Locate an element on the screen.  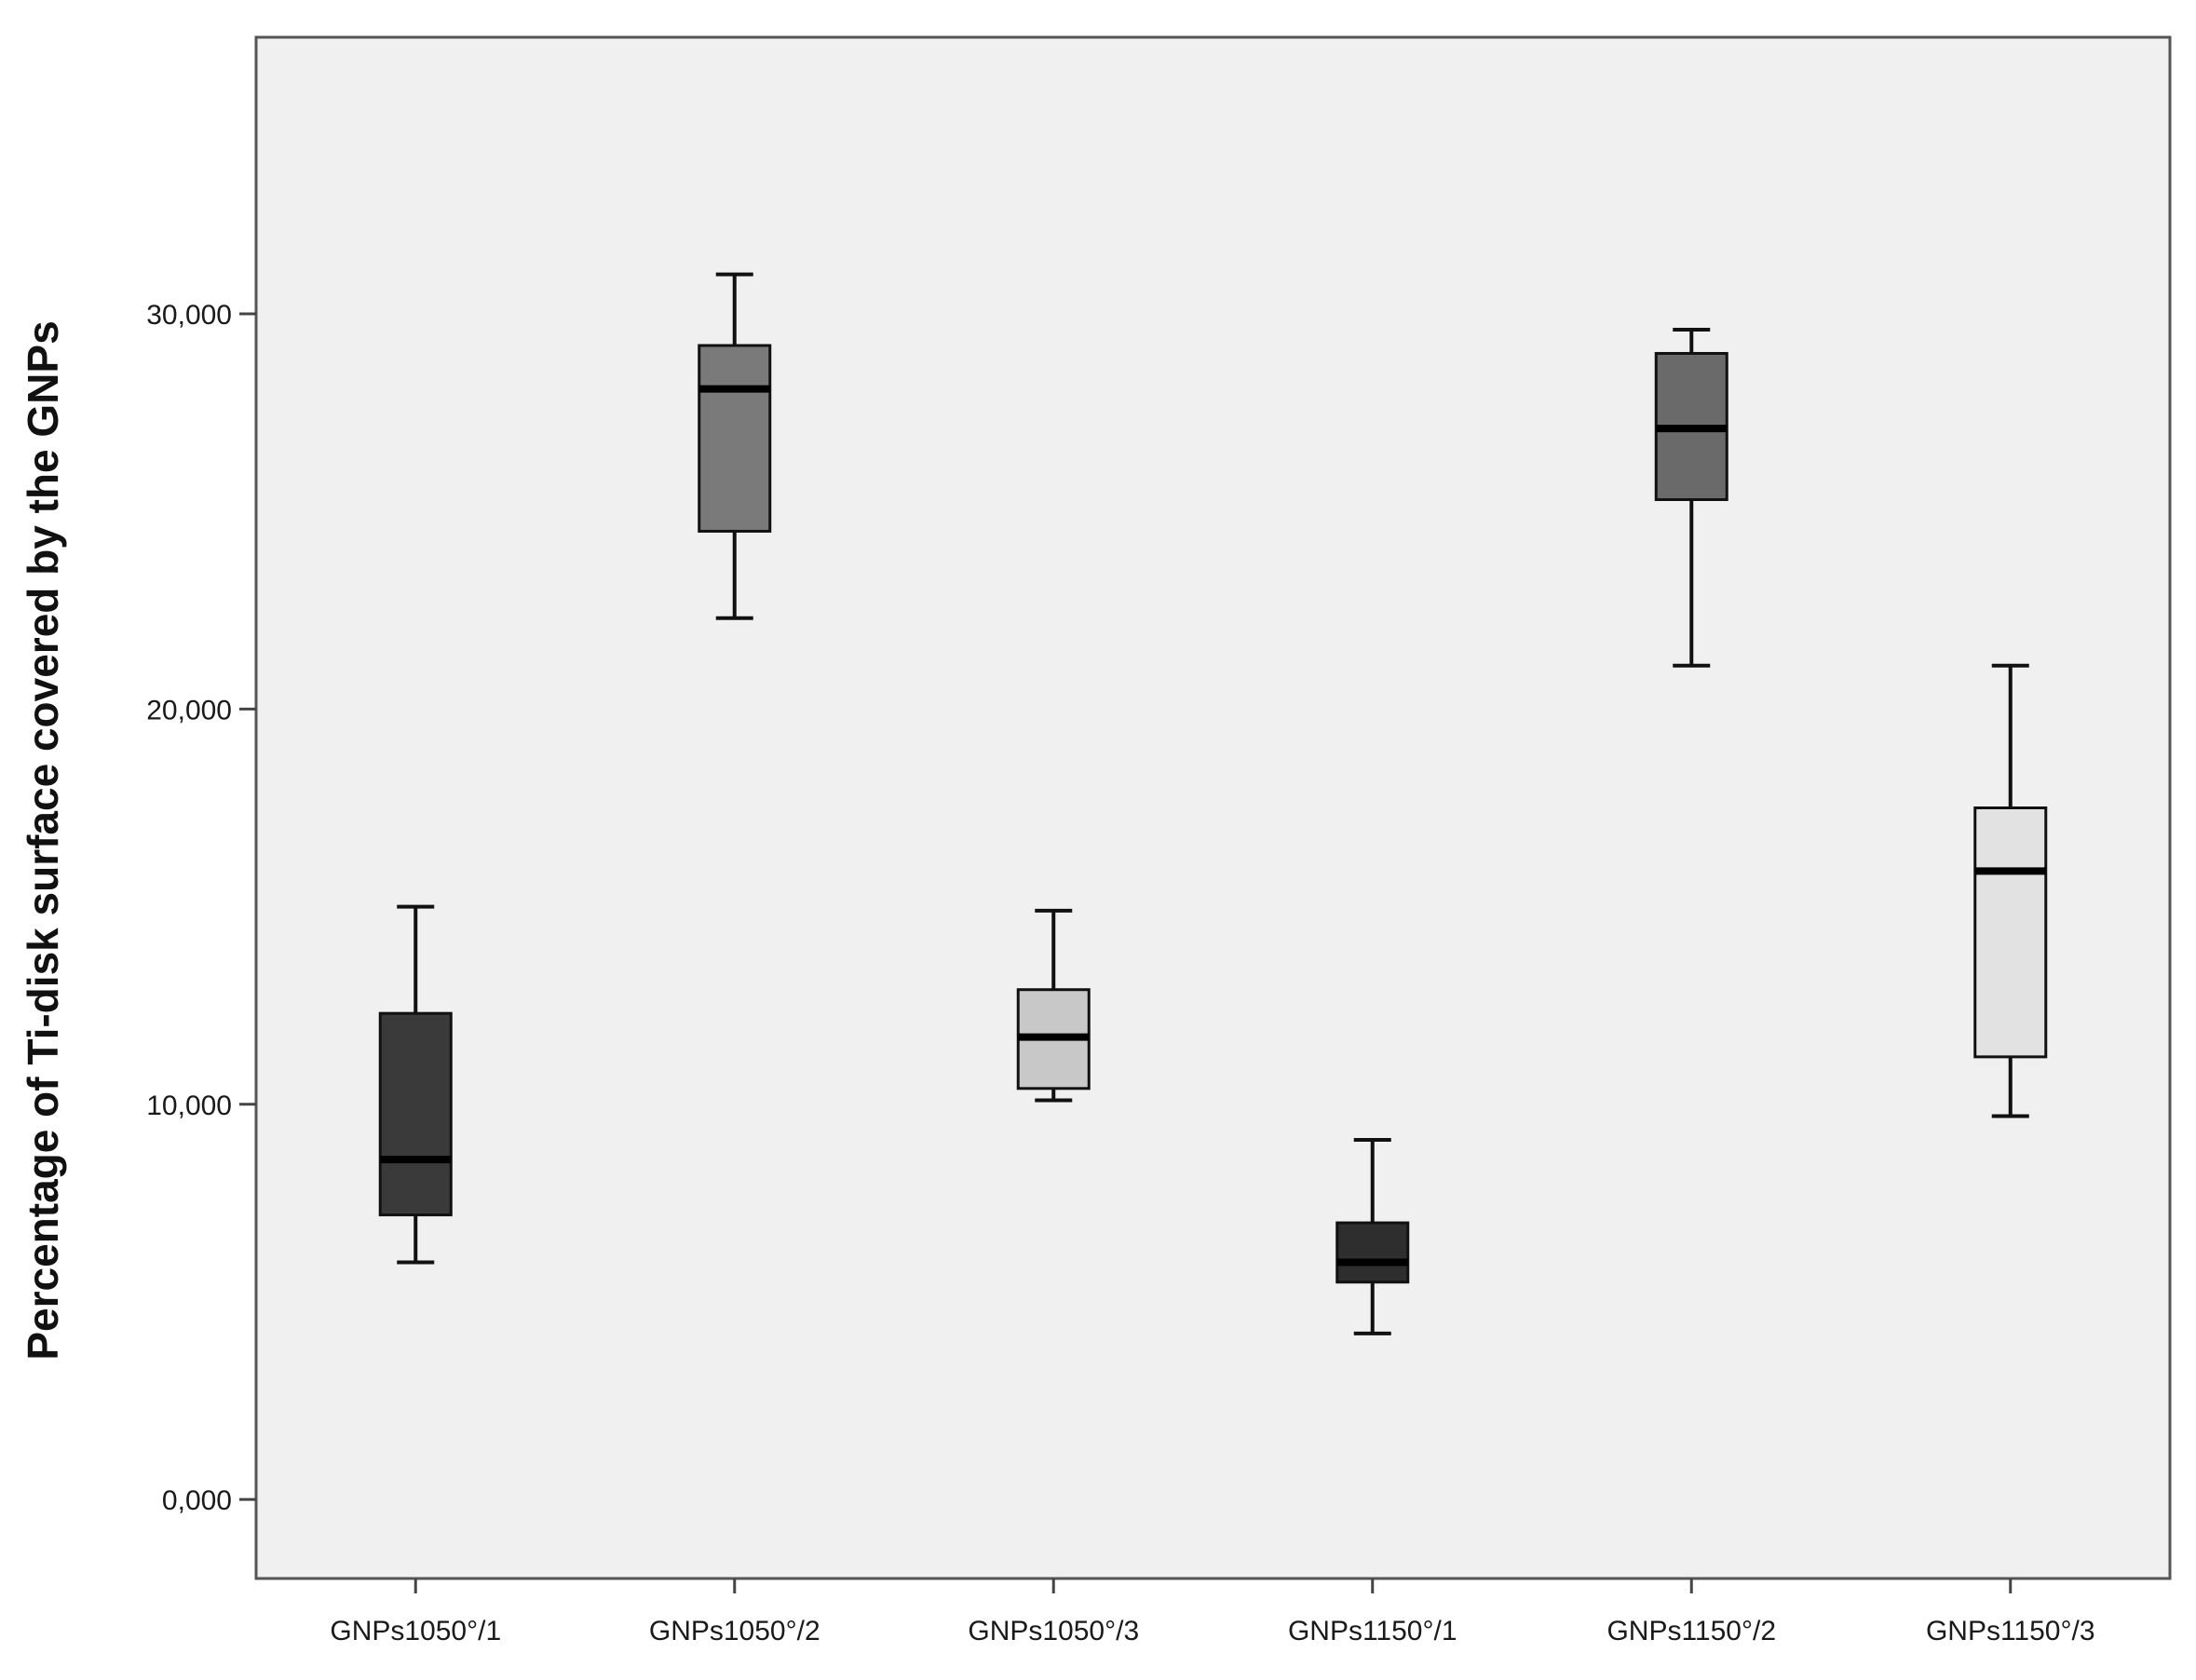
y-tick-label-3: 30,000 is located at coordinates (189, 315).